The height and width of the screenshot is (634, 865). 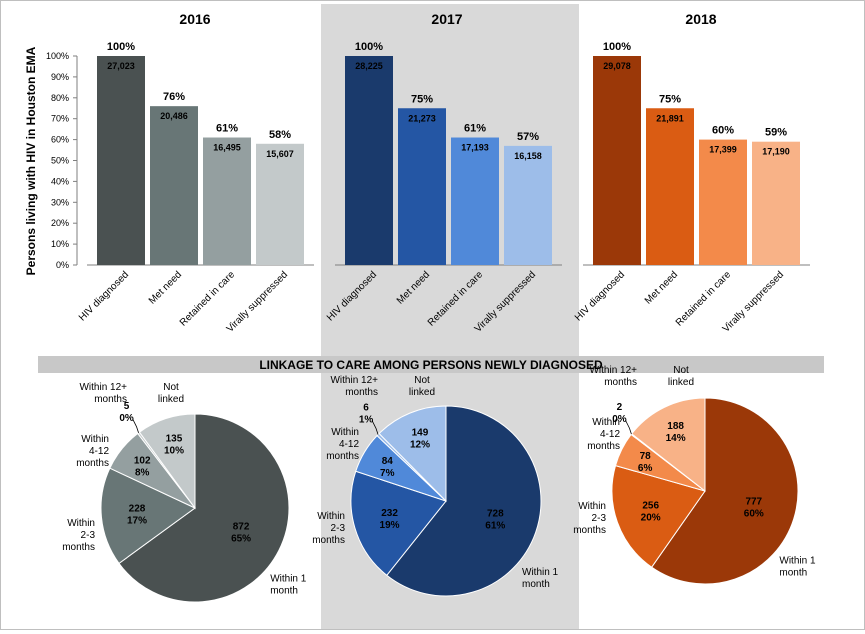 I want to click on pie-banner, so click(x=431, y=364).